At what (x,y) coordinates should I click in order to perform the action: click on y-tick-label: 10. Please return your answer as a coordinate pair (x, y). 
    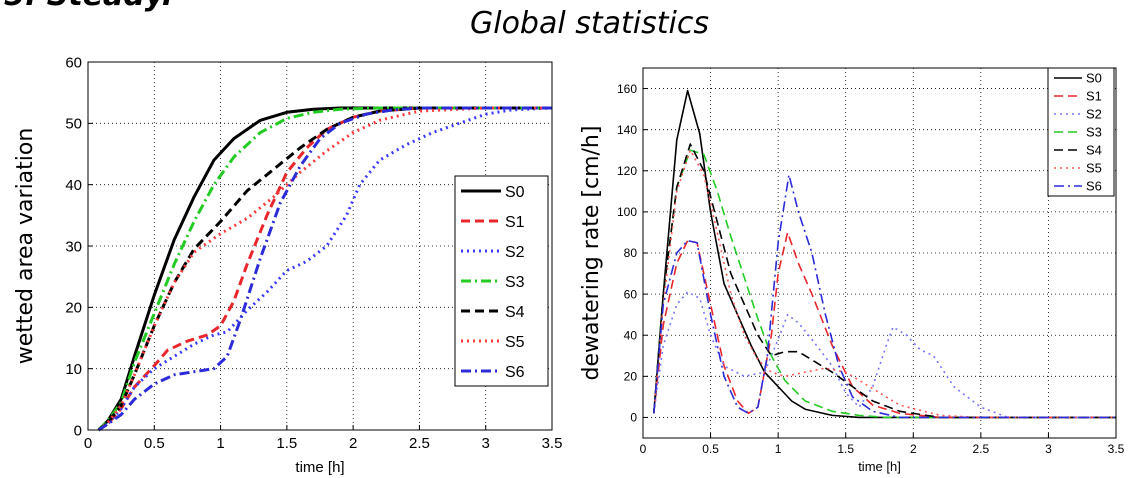
    Looking at the image, I should click on (73, 369).